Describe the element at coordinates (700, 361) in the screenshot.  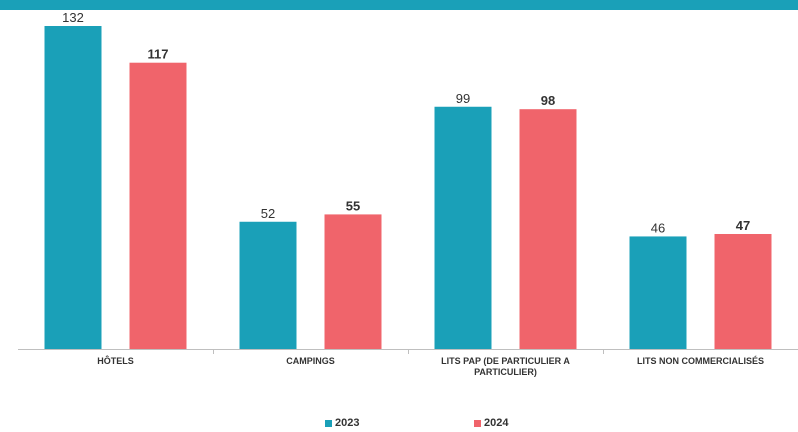
I see `category-label-3: LITS NON COMMERCIALISÉS` at that location.